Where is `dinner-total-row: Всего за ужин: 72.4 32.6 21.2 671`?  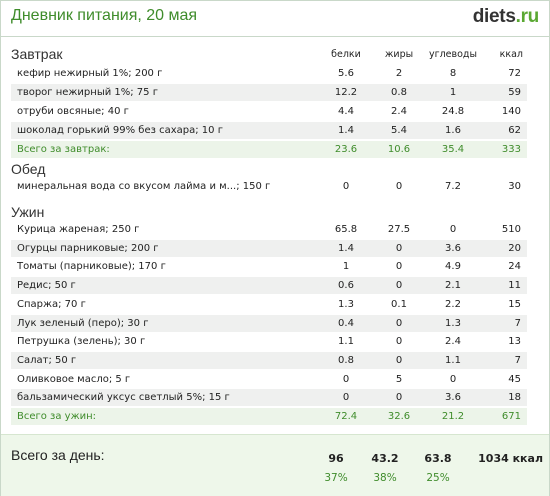
dinner-total-row: Всего за ужин: 72.4 32.6 21.2 671 is located at coordinates (269, 416).